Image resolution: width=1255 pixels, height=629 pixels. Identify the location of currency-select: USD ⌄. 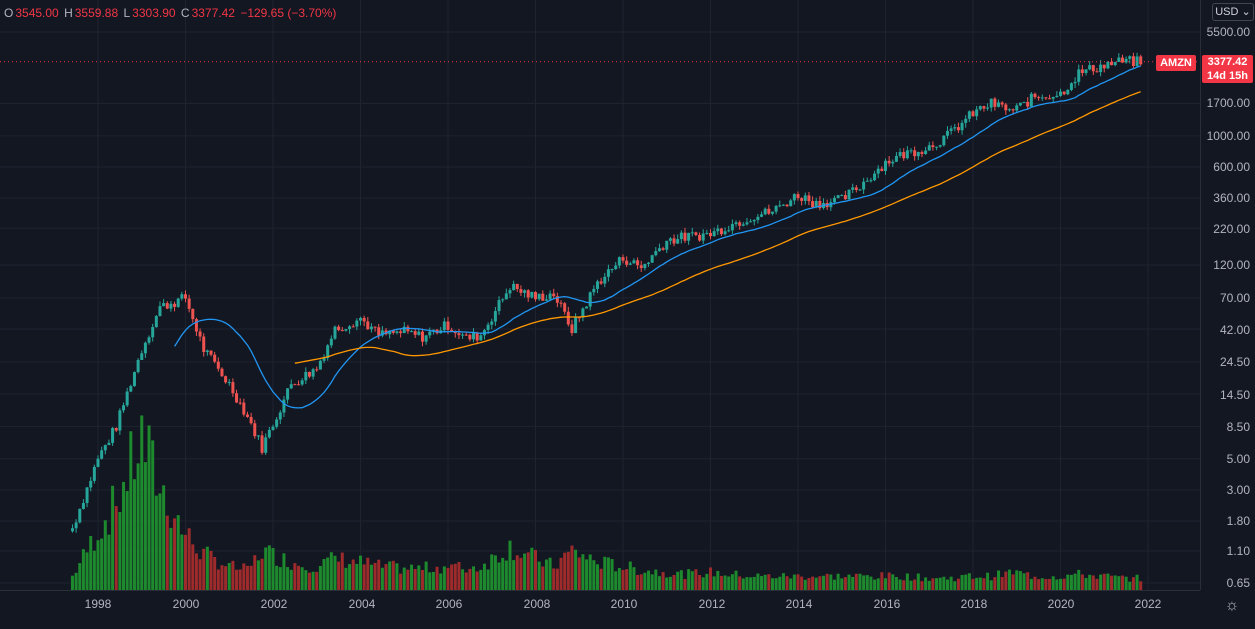
(1233, 12).